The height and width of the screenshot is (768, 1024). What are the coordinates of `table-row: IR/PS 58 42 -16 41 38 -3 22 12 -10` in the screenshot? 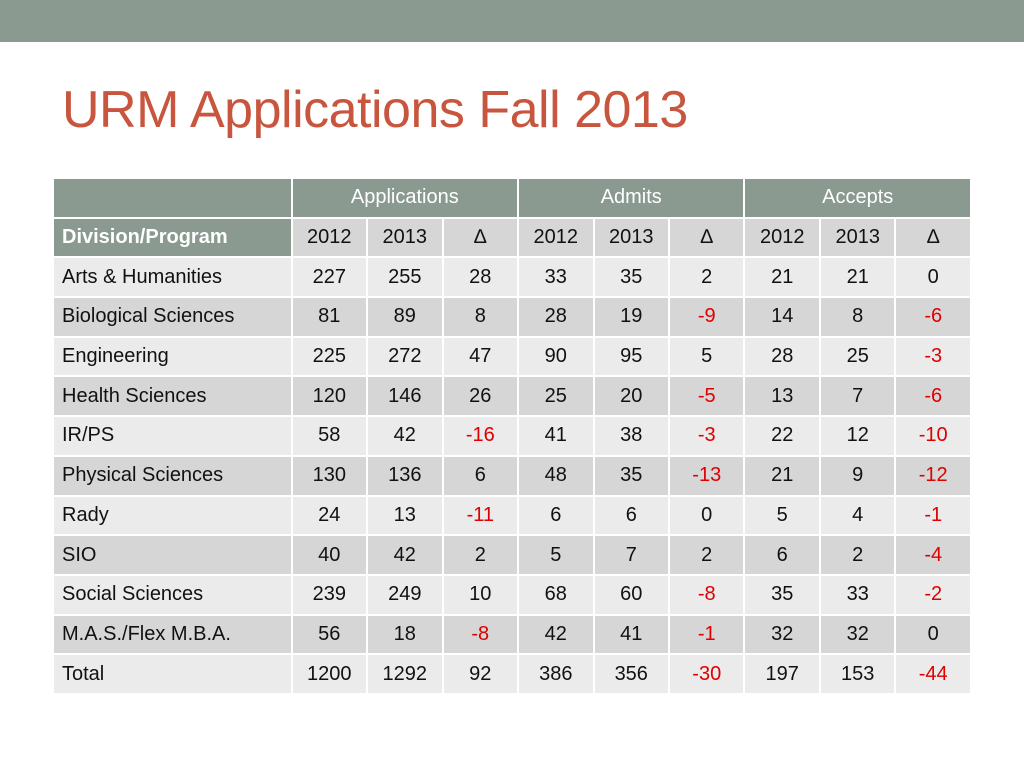 It's located at (512, 436).